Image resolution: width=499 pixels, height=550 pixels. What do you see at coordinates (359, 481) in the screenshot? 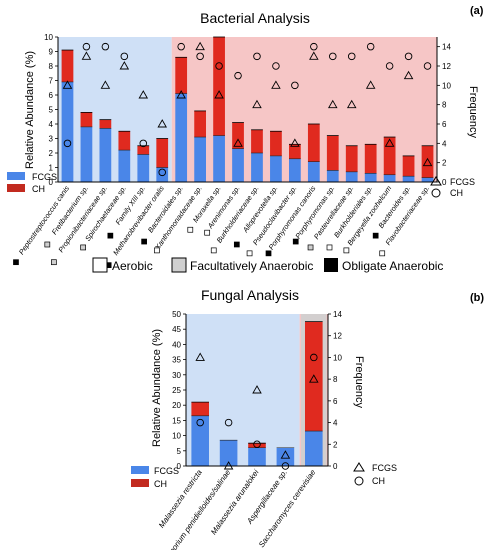
I see `legend-circle-marker-b` at bounding box center [359, 481].